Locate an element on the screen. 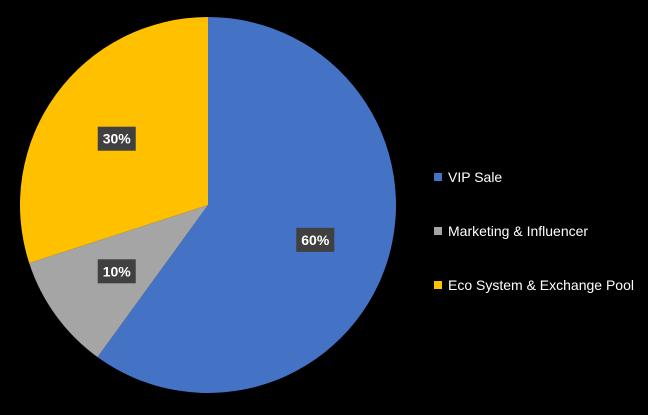 The width and height of the screenshot is (648, 415). legend-item-marketing: Marketing & Influencer is located at coordinates (534, 231).